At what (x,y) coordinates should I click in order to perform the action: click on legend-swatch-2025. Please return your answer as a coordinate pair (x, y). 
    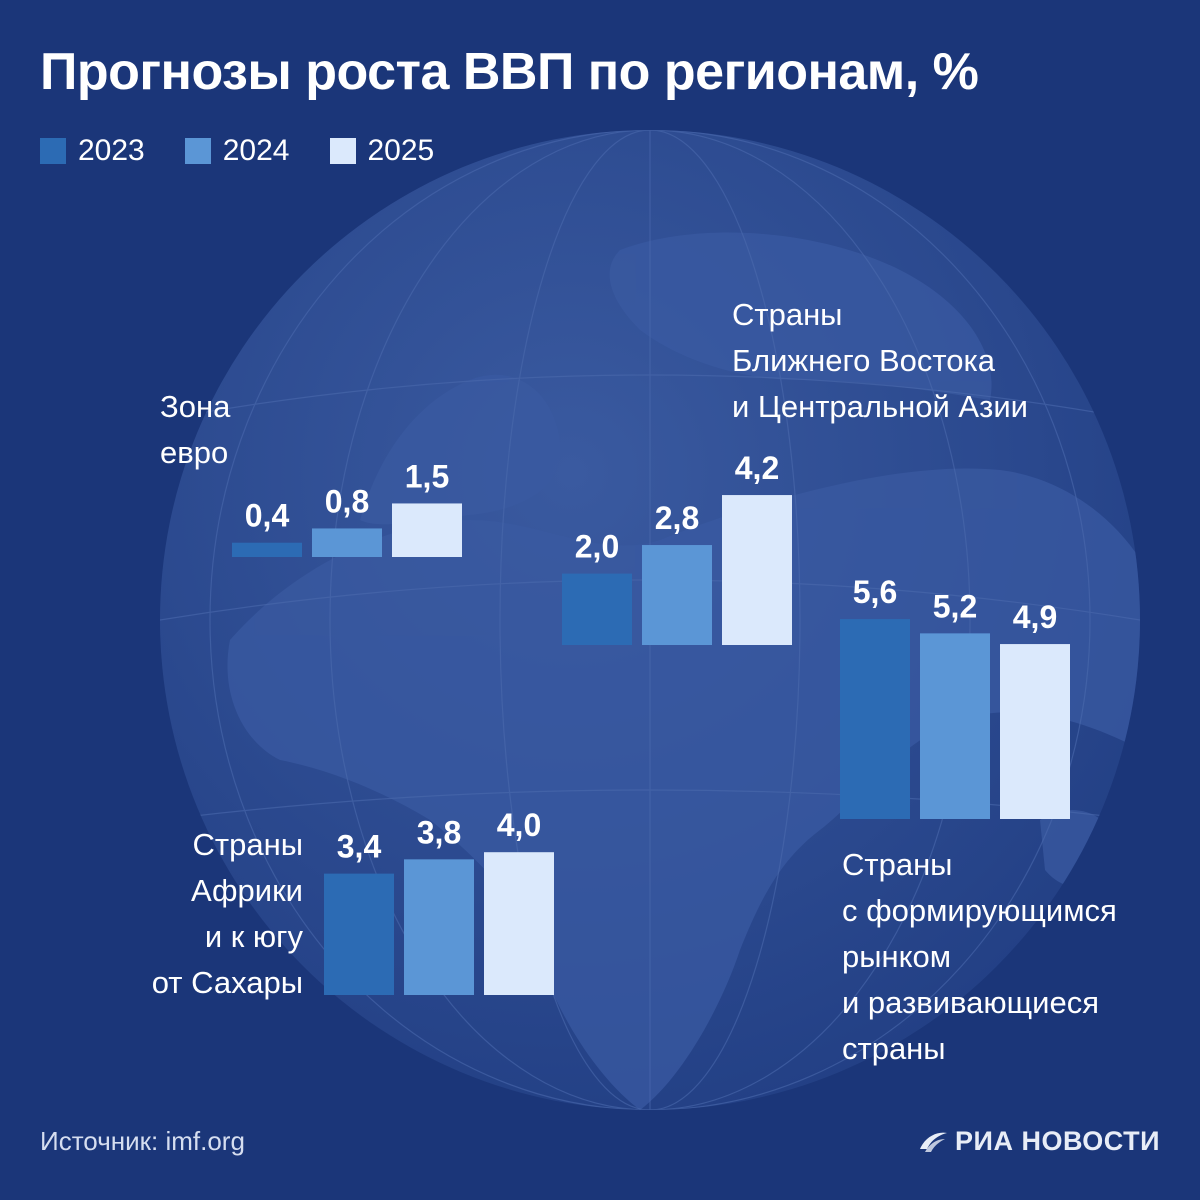
    Looking at the image, I should click on (342, 151).